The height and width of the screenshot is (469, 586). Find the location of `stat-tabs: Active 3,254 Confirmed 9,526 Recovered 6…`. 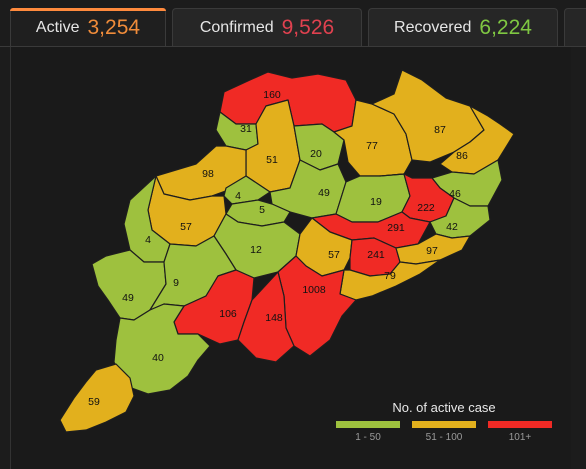

stat-tabs: Active 3,254 Confirmed 9,526 Recovered 6… is located at coordinates (293, 24).